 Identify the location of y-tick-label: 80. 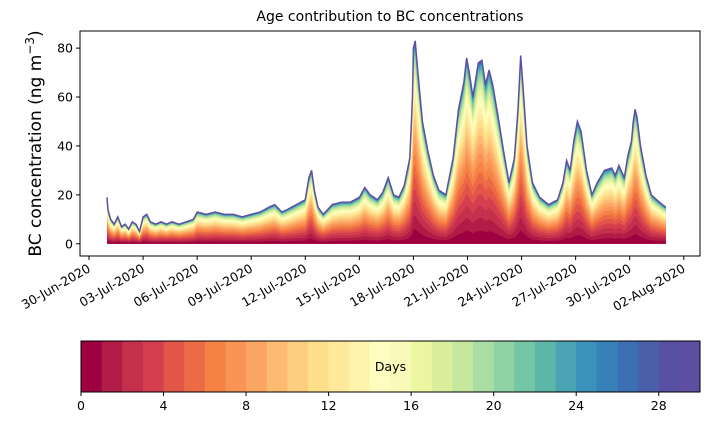
(65, 48).